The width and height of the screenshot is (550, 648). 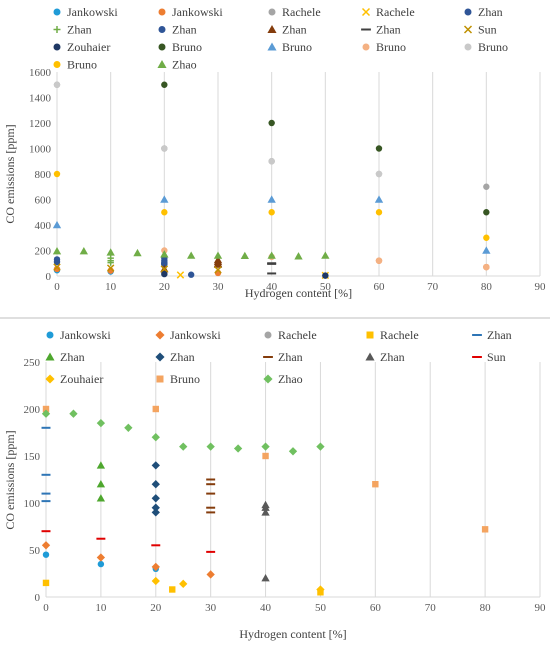 I want to click on y-tick-label: 100, so click(x=32, y=504).